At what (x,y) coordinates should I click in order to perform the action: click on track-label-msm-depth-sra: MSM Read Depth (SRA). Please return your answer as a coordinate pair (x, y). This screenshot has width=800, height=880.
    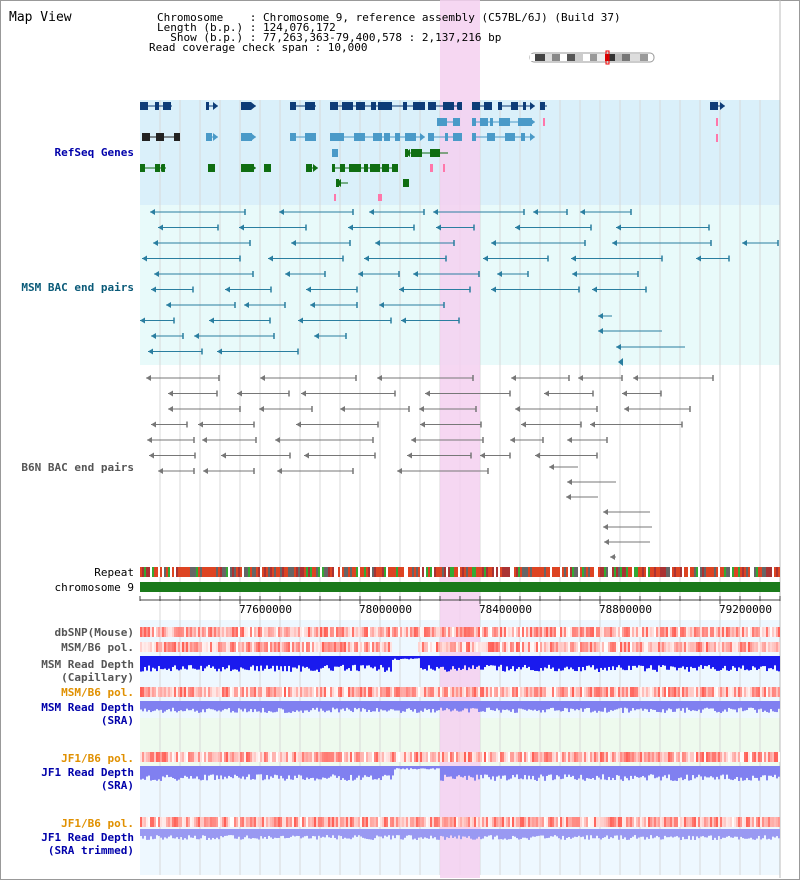
    Looking at the image, I should click on (87, 714).